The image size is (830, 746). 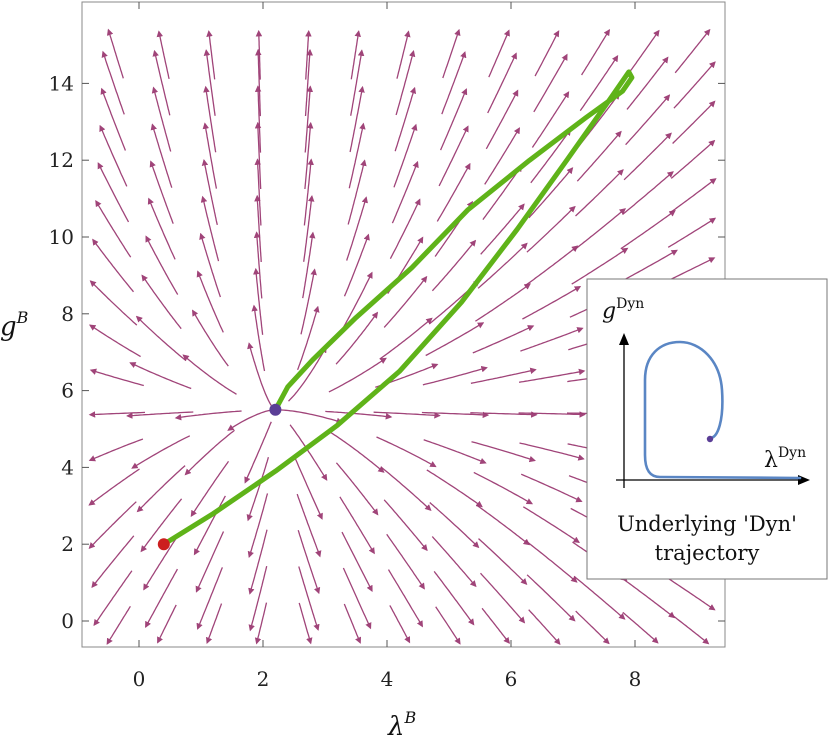 I want to click on inset-y-label-sup: Dyn, so click(x=630, y=304).